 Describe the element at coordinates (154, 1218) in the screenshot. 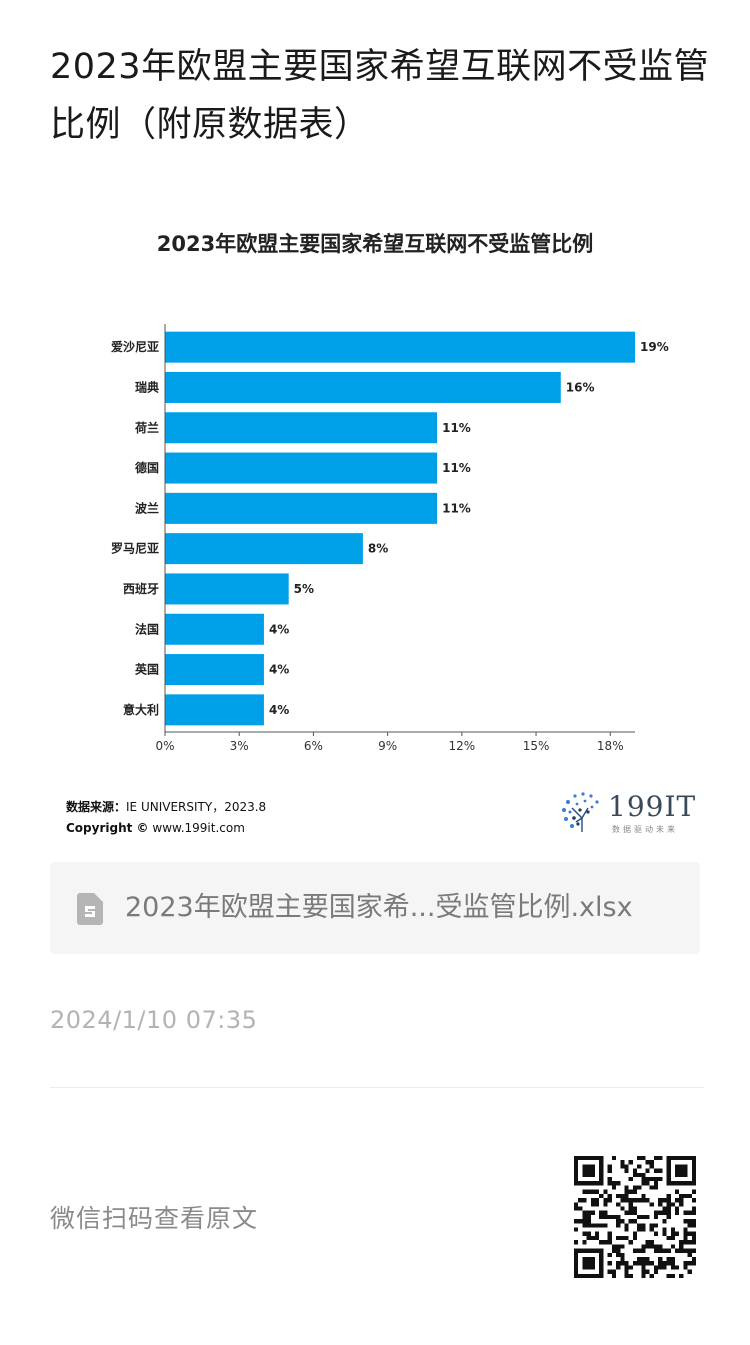

I see `wechat-scan-hint: 微信扫码查看原文` at that location.